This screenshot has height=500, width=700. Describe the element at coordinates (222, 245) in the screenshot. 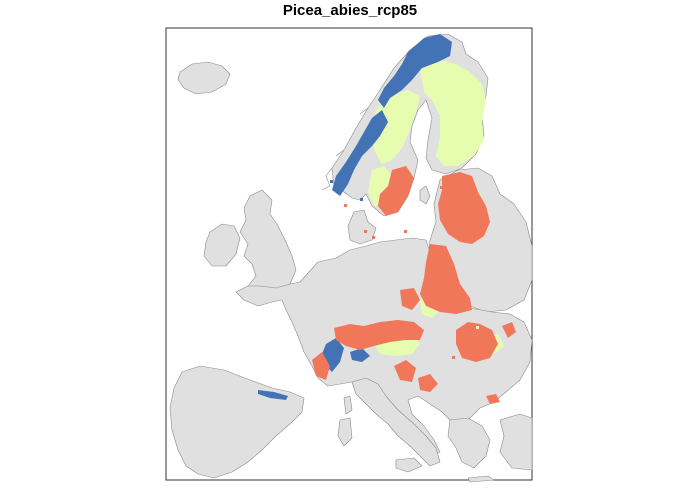

I see `ireland-landmass` at that location.